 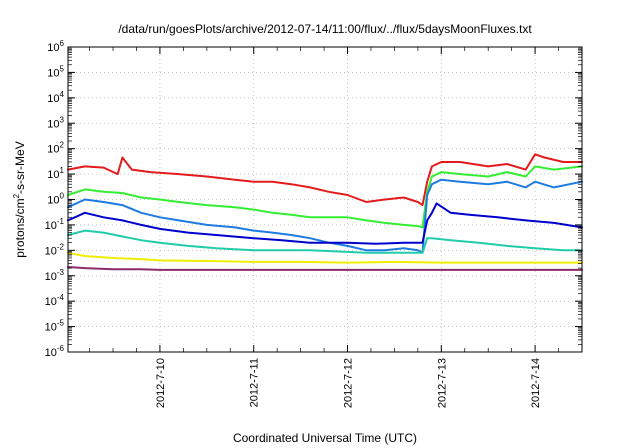 I want to click on y-tick-label: 10⁻², so click(x=55, y=249).